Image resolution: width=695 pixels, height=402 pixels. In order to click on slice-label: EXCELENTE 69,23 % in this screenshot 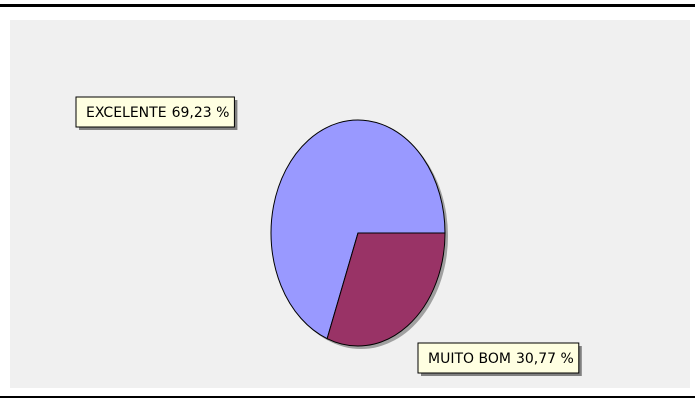, I will do `click(156, 113)`.